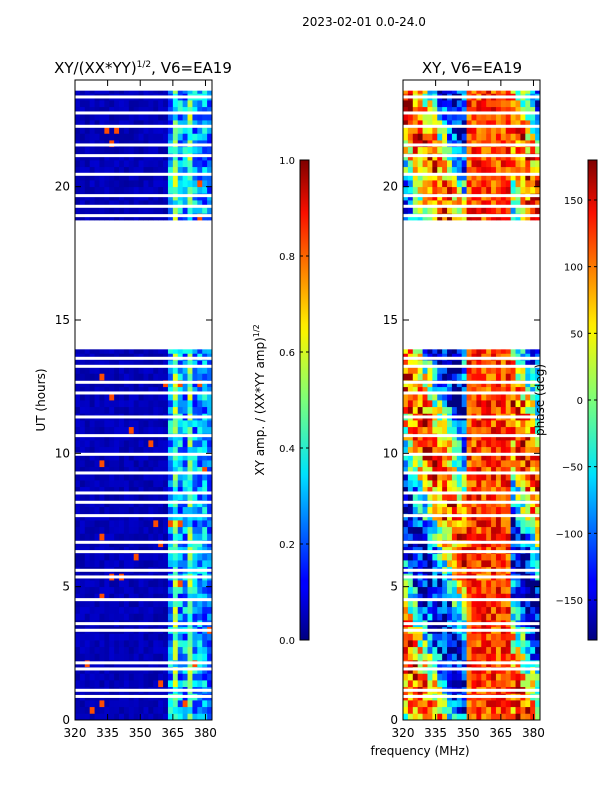  I want to click on amplitude-colorbar-label-main: XY amp. / (XX*YY amp), so click(260, 406).